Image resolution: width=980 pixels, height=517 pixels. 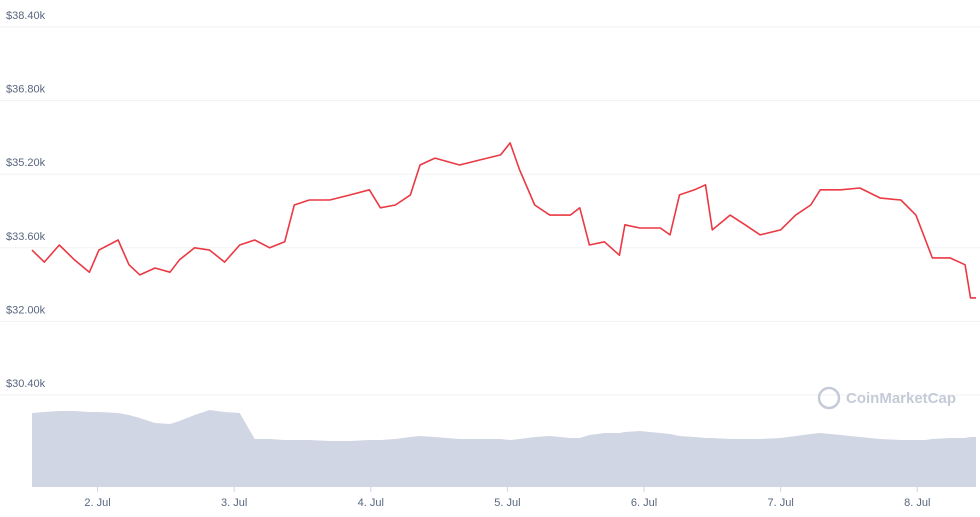 What do you see at coordinates (26, 237) in the screenshot?
I see `y-tick-label: $33.60k` at bounding box center [26, 237].